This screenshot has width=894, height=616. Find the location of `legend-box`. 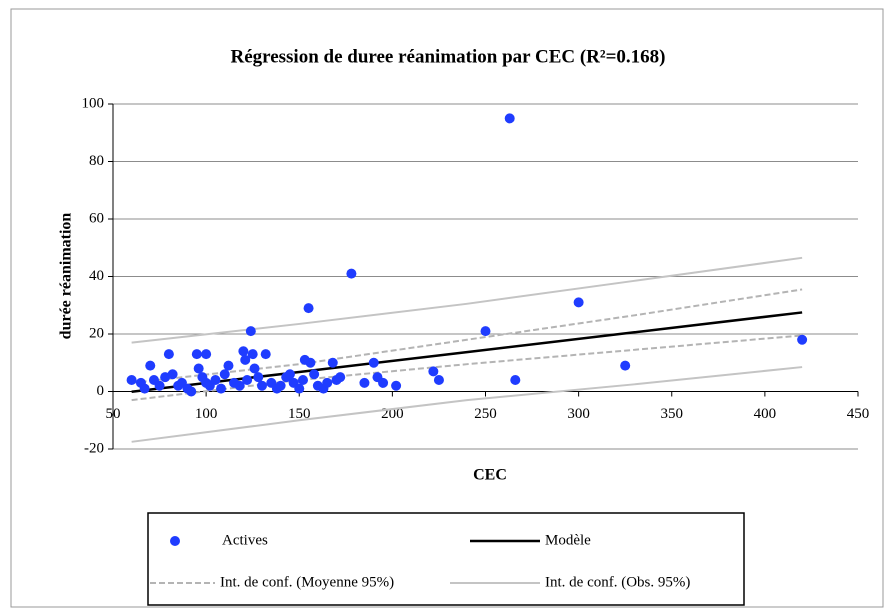

legend-box is located at coordinates (446, 559).